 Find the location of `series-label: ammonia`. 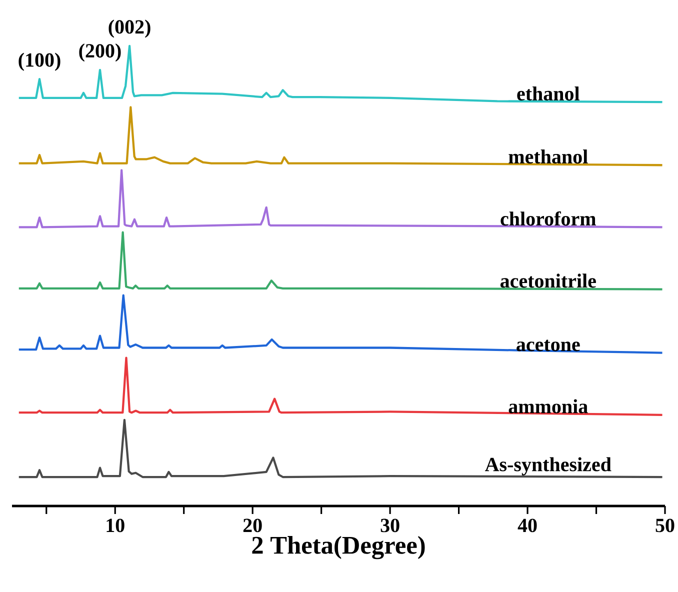

series-label: ammonia is located at coordinates (548, 406).